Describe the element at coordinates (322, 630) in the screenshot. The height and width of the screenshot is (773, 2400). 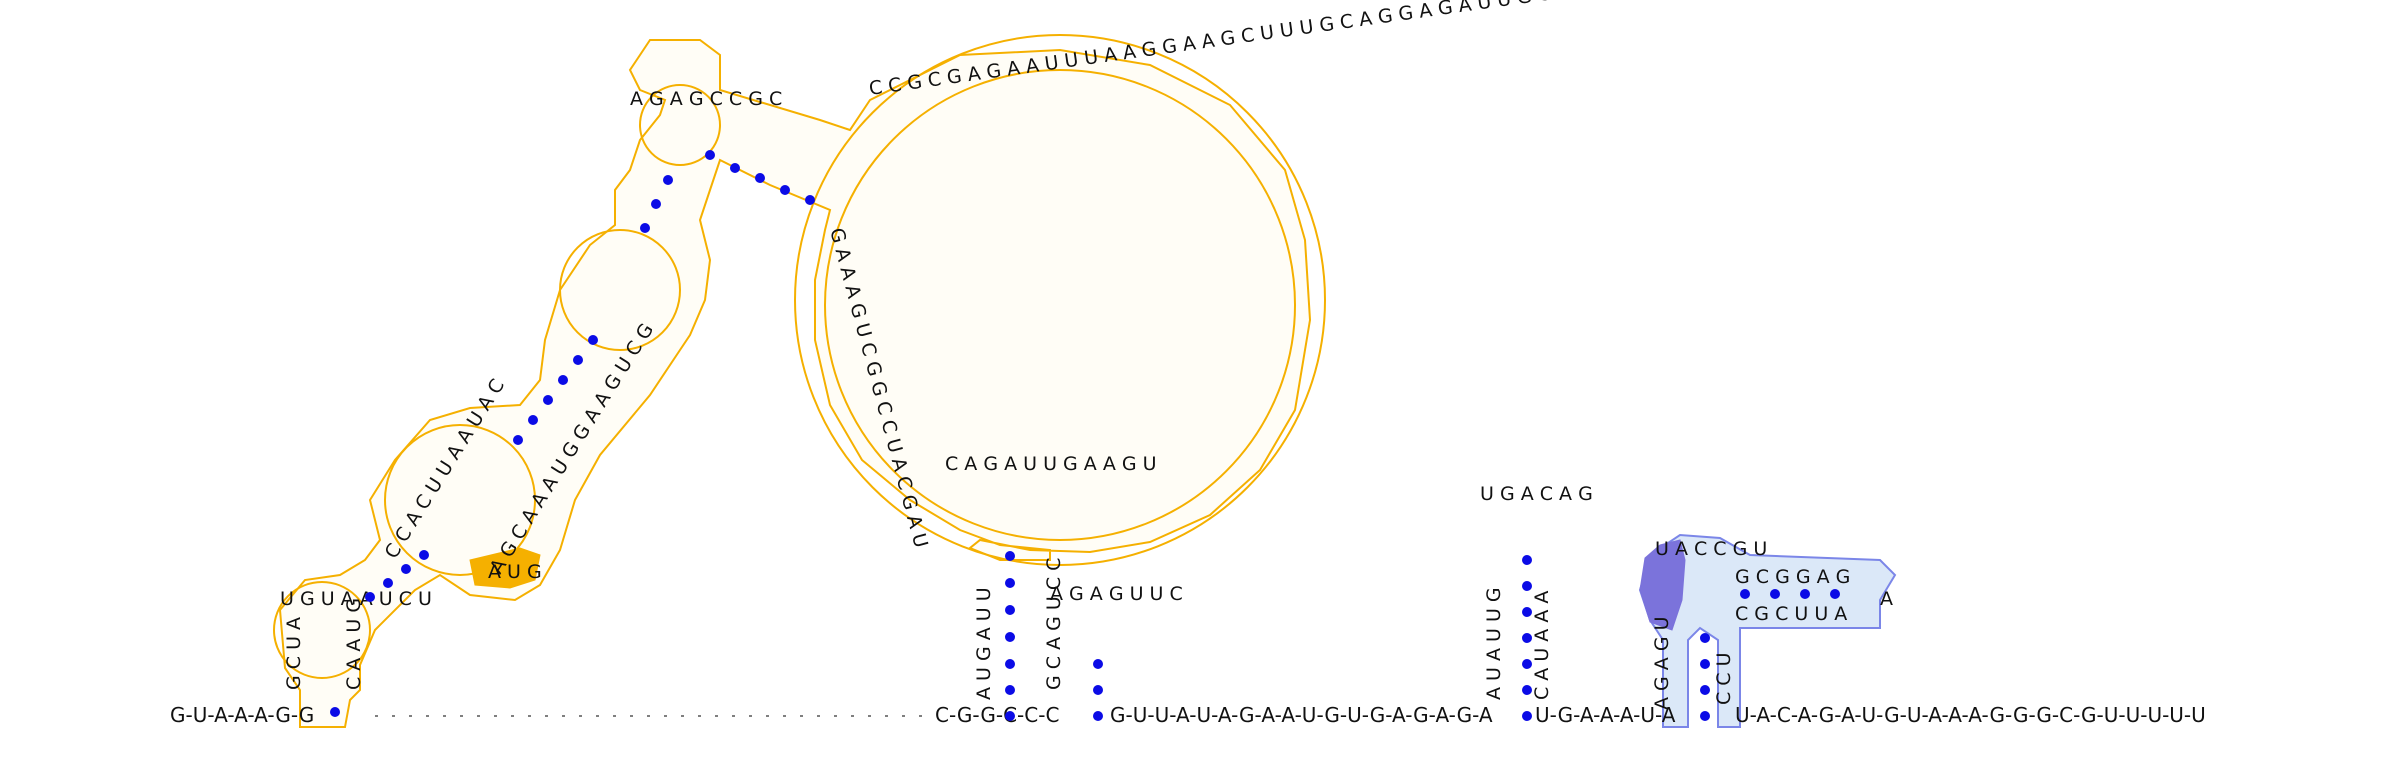
I see `hairpin1-ring` at that location.